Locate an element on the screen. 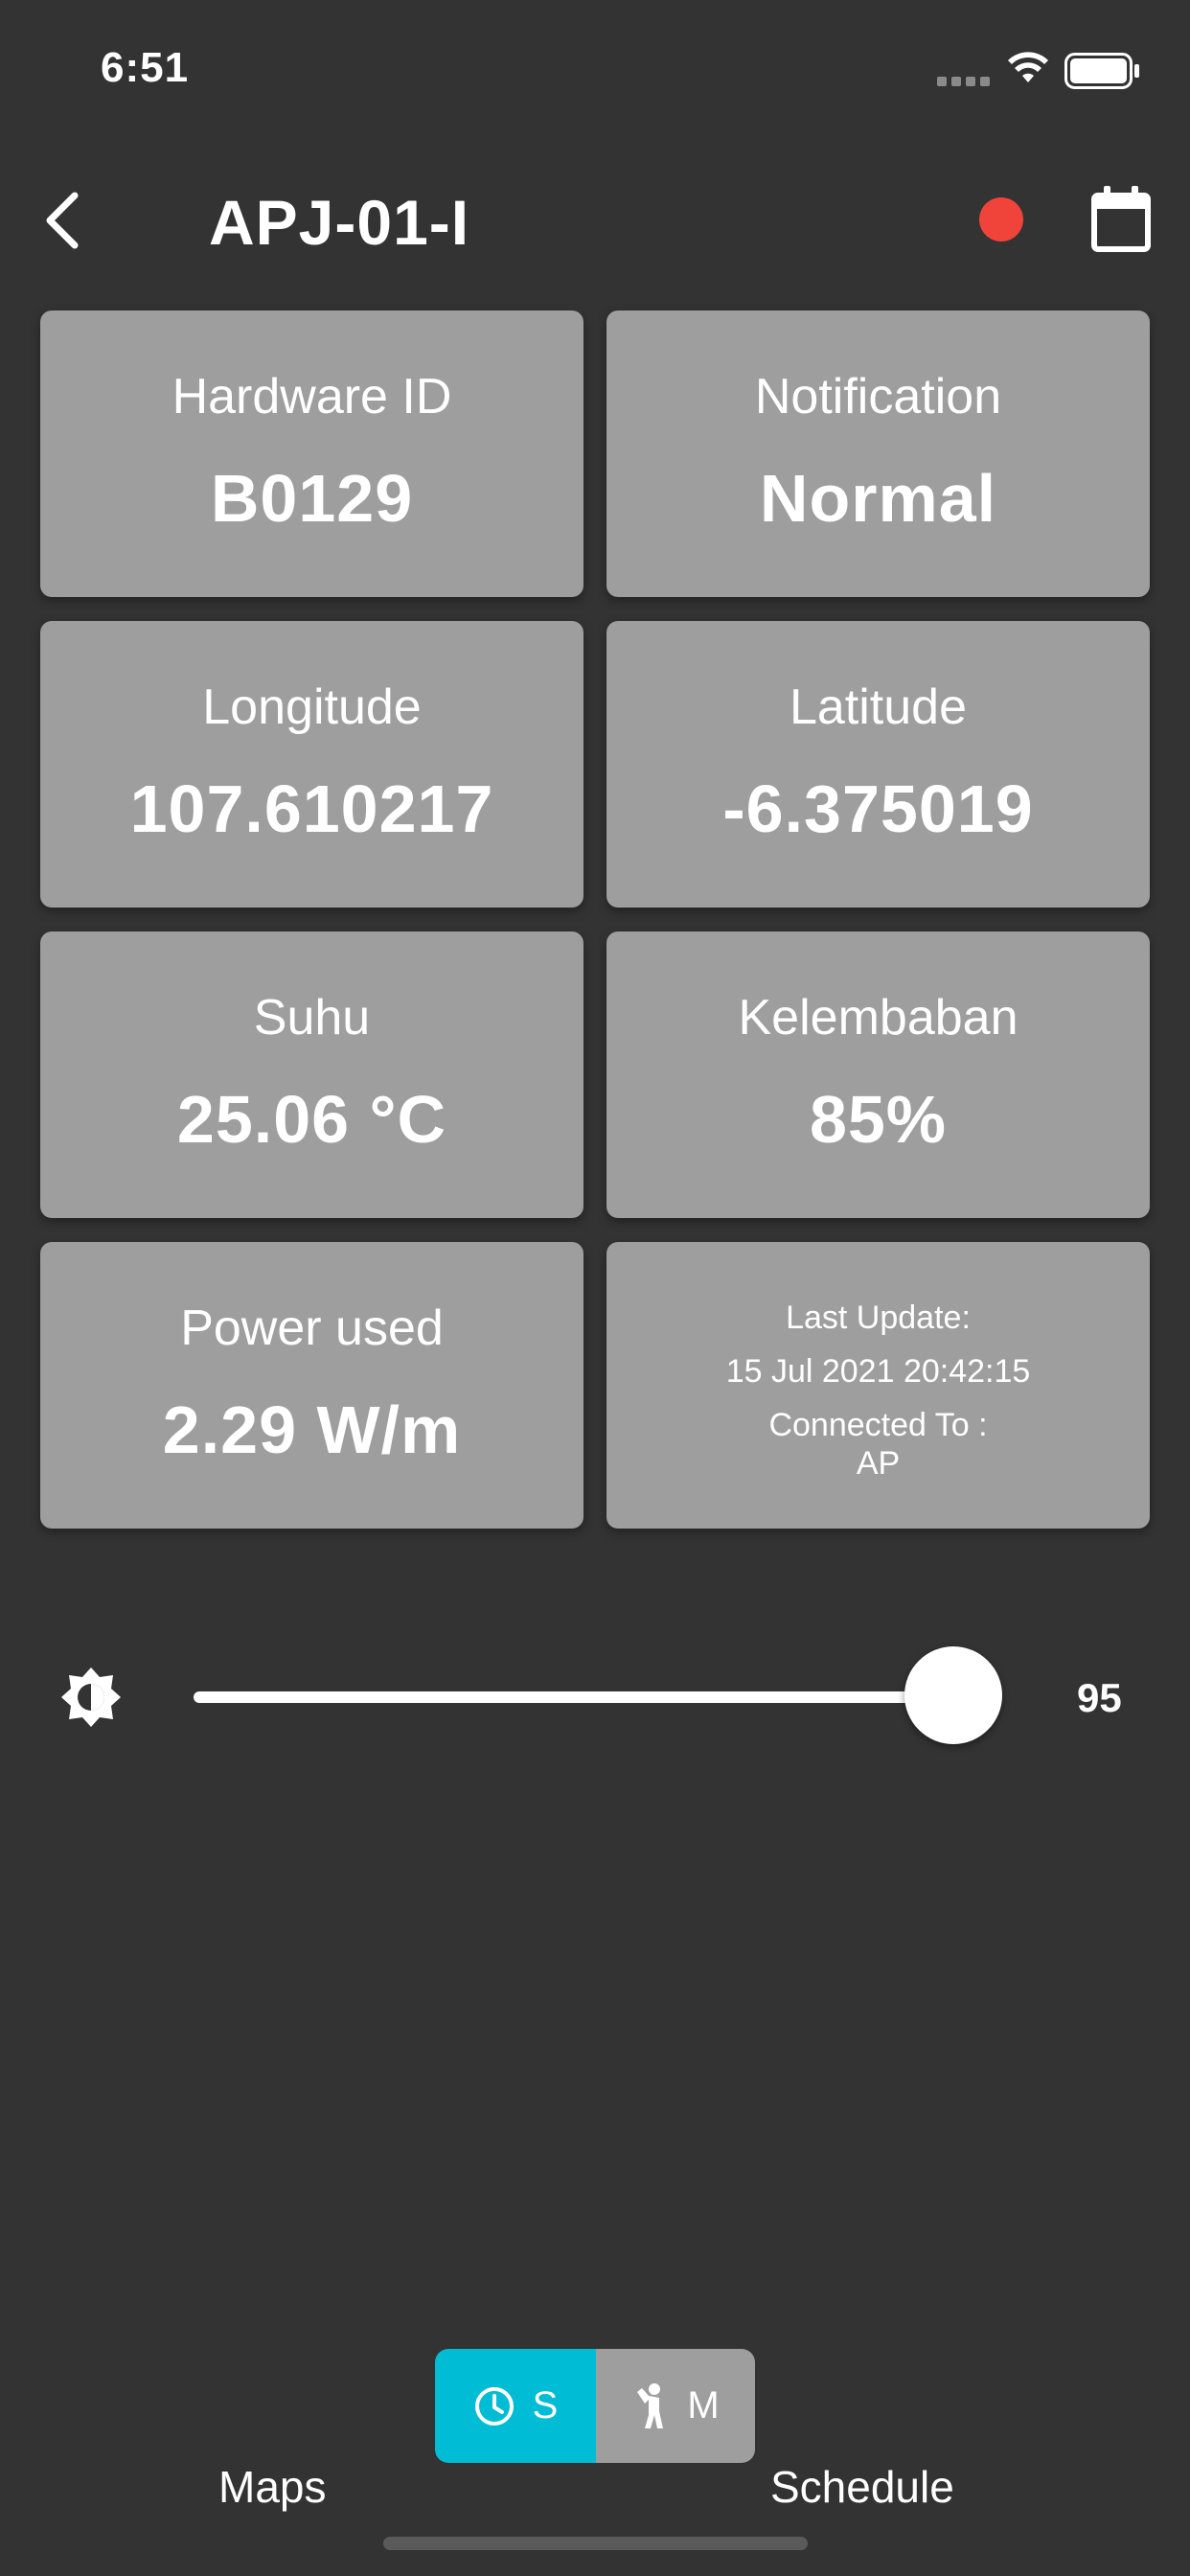  hardware-id-card: Hardware ID B0129 is located at coordinates (312, 453).